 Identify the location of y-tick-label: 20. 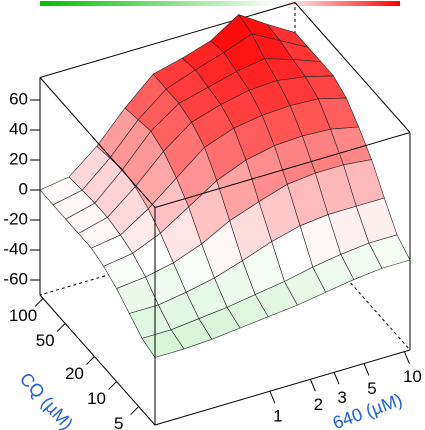
(74, 373).